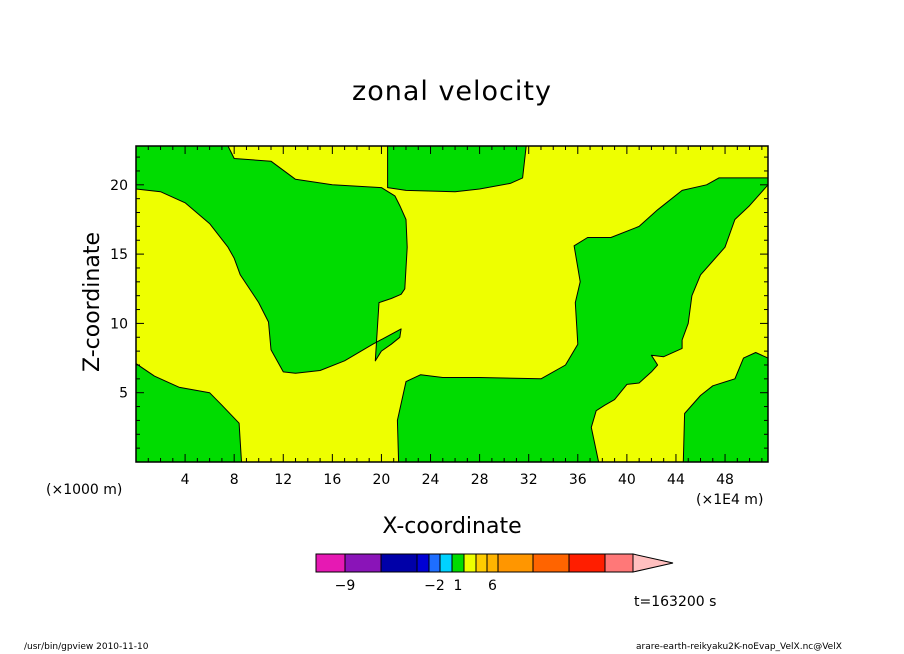 This screenshot has width=904, height=654. What do you see at coordinates (730, 500) in the screenshot?
I see `x-scale-note: (×1E4 m)` at bounding box center [730, 500].